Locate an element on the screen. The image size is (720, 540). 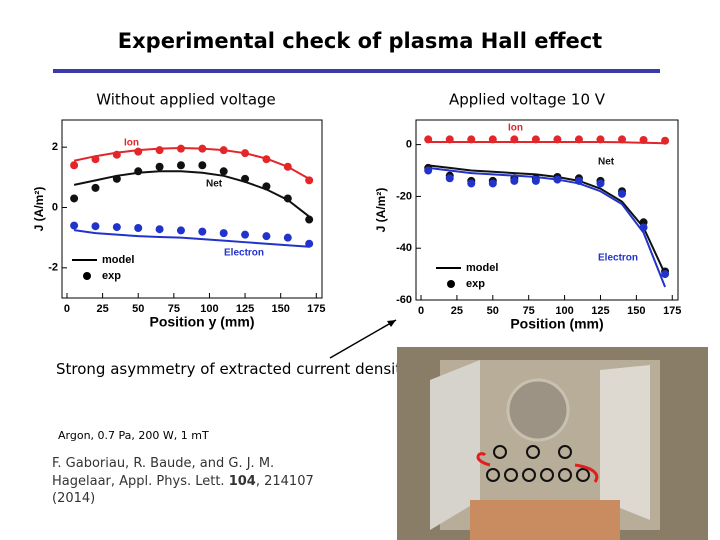
y-tick-label: -40 is located at coordinates (404, 248).